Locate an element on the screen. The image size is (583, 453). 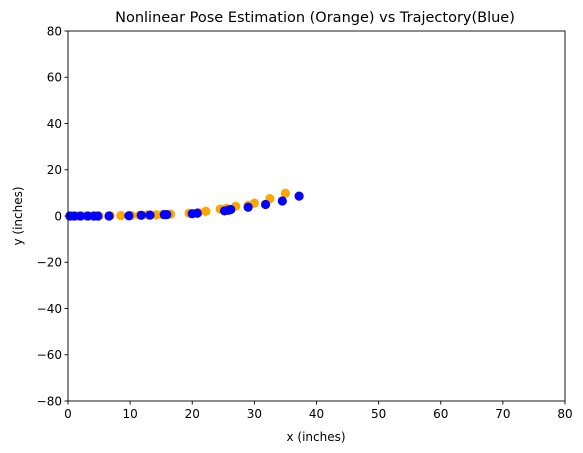
y-tick-label: 20 is located at coordinates (54, 170).